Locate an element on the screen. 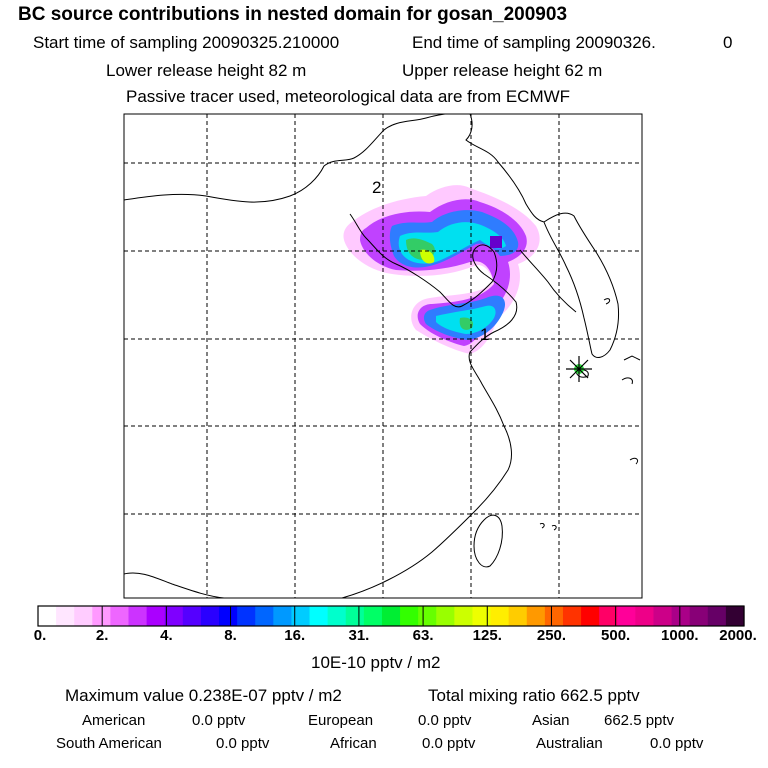 The image size is (768, 768). source-asian-label: Asian is located at coordinates (551, 720).